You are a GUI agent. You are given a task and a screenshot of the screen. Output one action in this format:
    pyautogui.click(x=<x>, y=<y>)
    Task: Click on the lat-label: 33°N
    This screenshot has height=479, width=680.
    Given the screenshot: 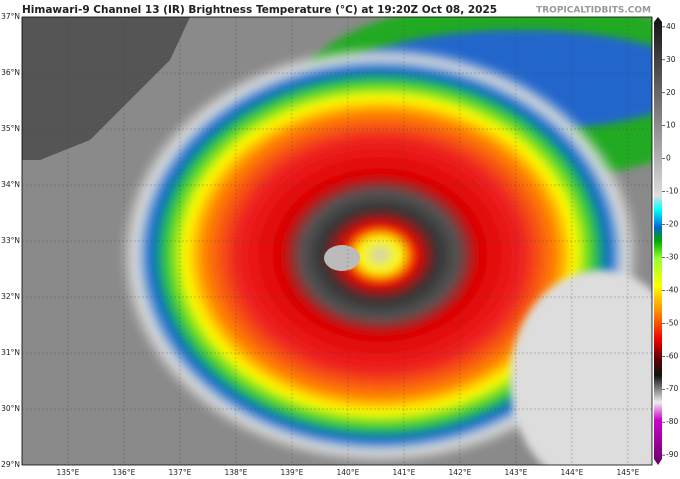 What is the action you would take?
    pyautogui.click(x=10, y=240)
    